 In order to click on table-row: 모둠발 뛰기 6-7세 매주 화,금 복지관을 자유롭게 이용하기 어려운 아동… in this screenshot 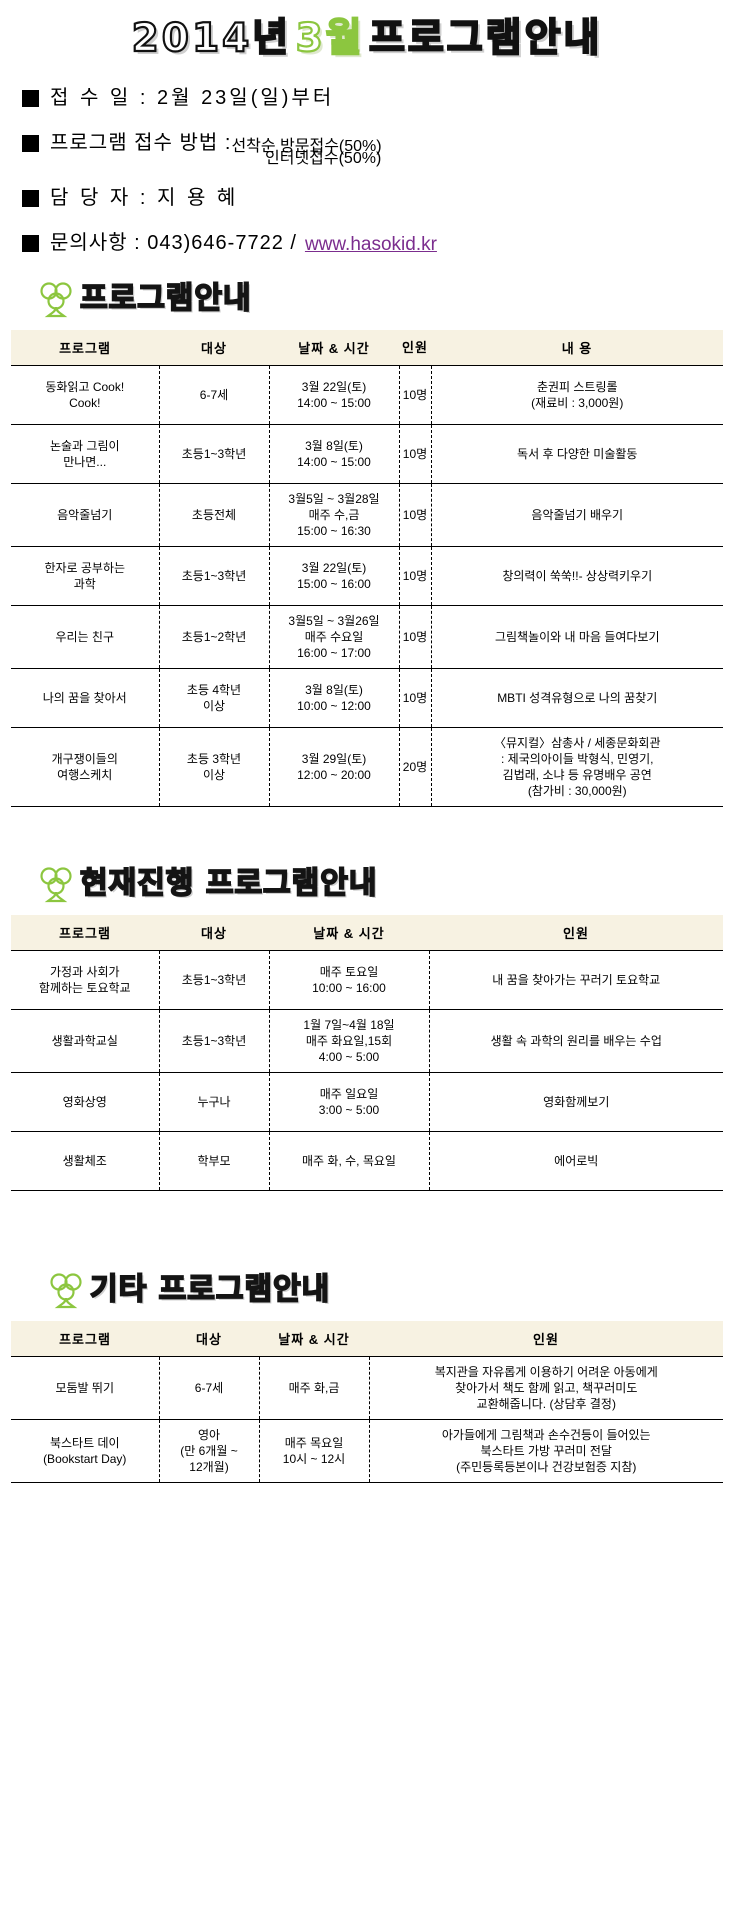, I will do `click(367, 1388)`.